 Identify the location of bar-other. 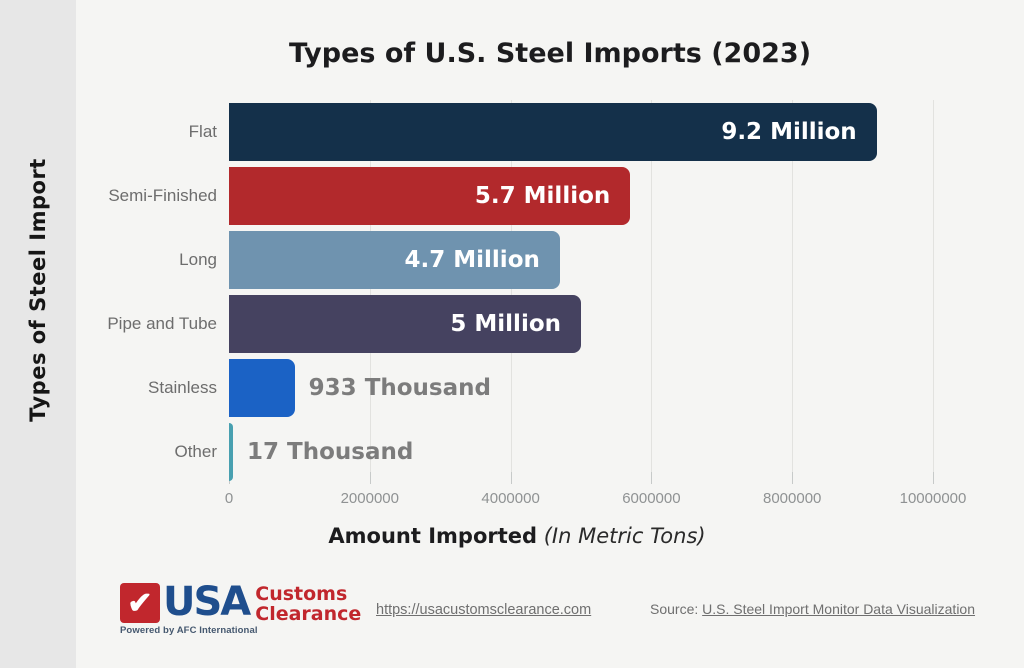
(231, 452).